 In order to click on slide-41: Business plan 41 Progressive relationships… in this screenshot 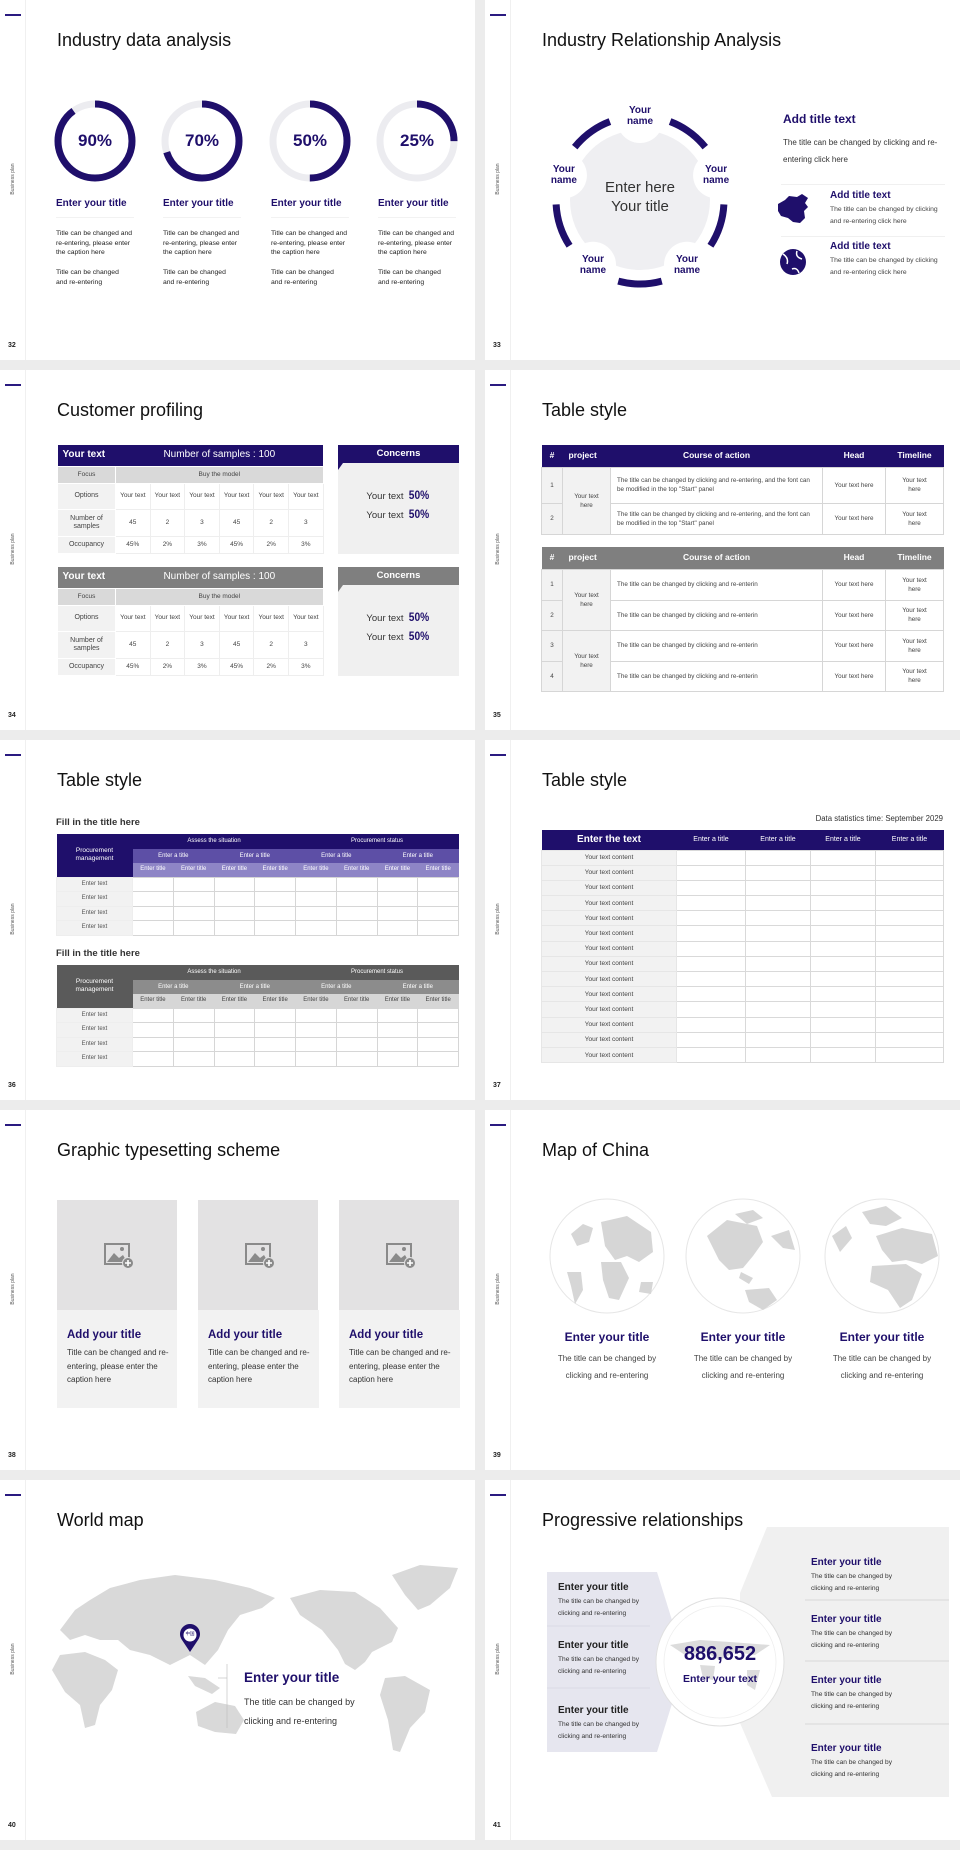, I will do `click(722, 1660)`.